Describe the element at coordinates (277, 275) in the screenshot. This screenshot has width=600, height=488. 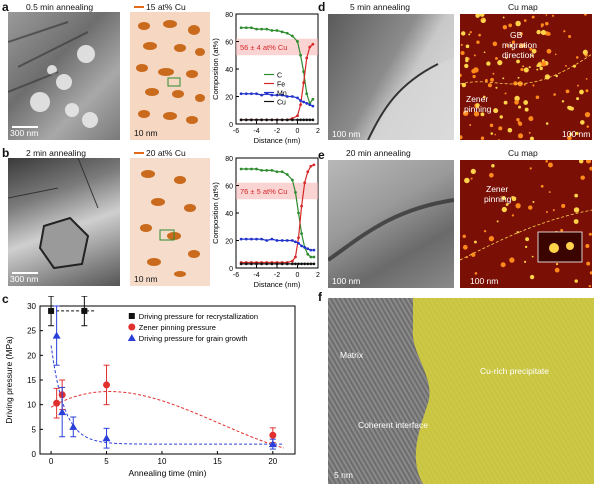
I see `x-tick-label: -2` at that location.